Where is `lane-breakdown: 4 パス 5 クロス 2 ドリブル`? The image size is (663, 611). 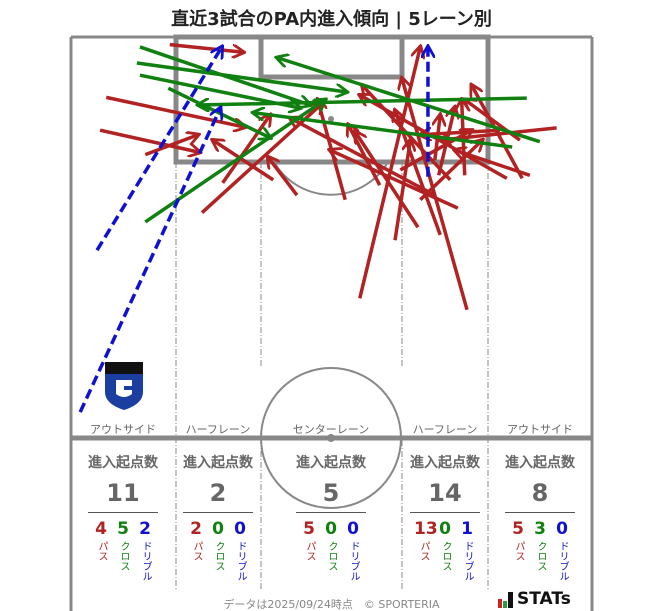
lane-breakdown: 4 パス 5 クロス 2 ドリブル is located at coordinates (123, 550).